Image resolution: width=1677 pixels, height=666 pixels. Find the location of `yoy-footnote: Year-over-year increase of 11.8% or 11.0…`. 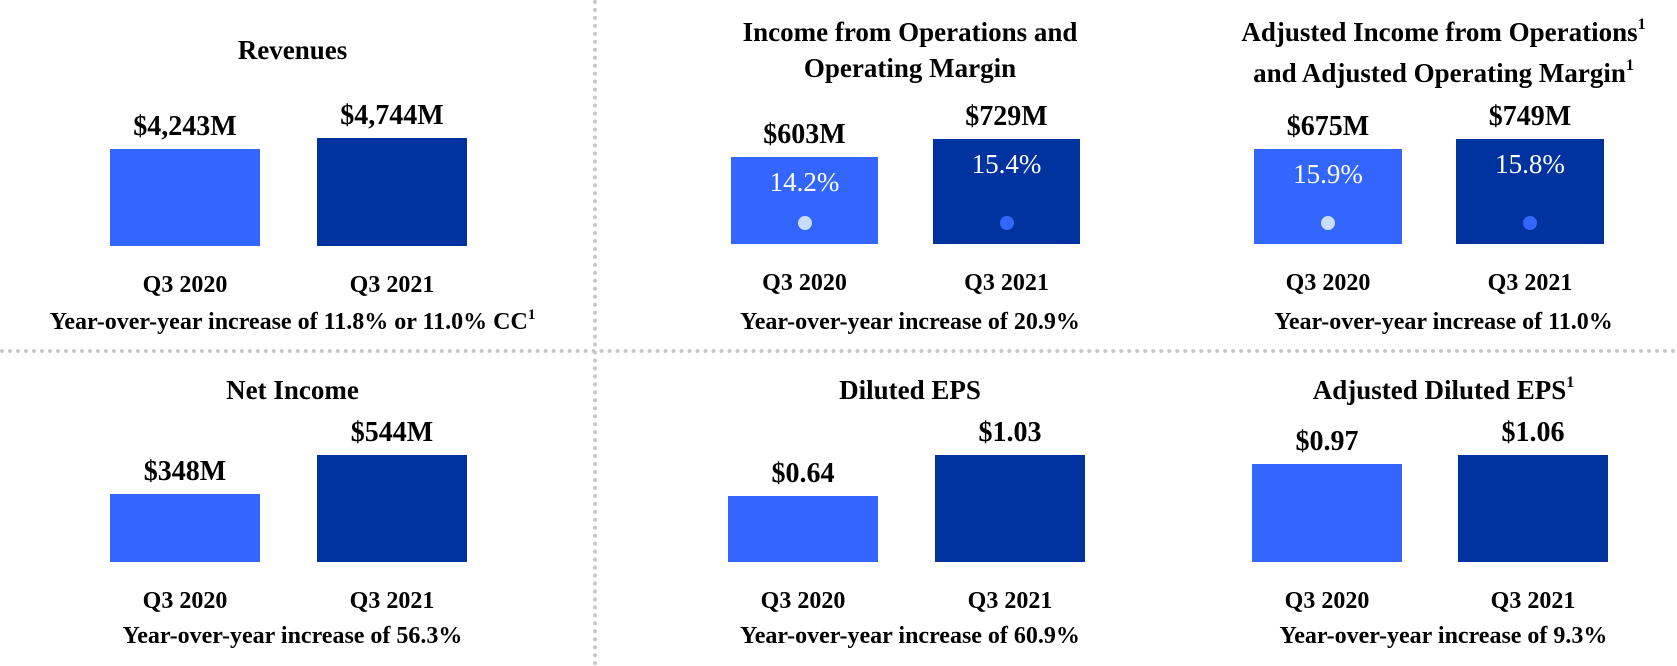

yoy-footnote: Year-over-year increase of 11.8% or 11.0… is located at coordinates (292, 323).